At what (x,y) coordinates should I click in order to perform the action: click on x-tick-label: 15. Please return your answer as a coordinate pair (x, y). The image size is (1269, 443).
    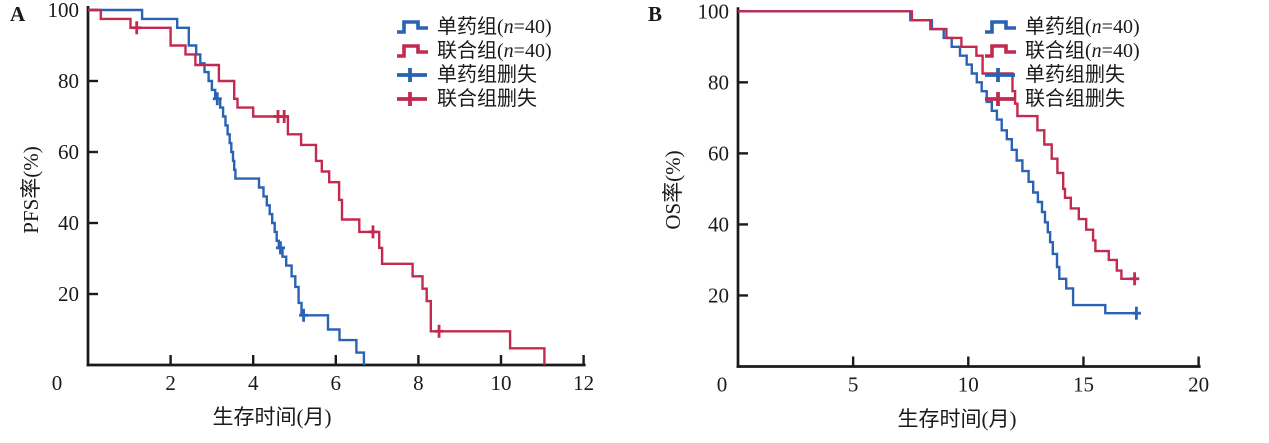
    Looking at the image, I should click on (1083, 385).